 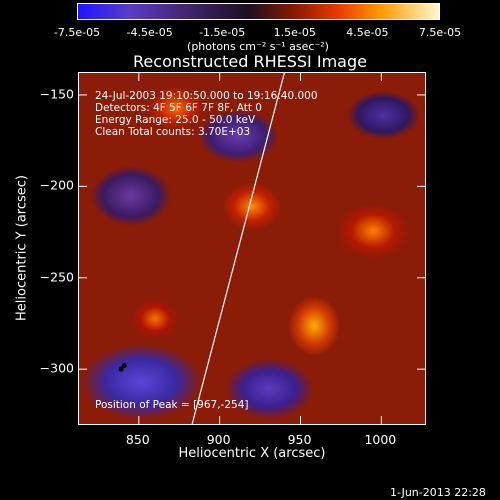 I want to click on colorbar, so click(x=258, y=11).